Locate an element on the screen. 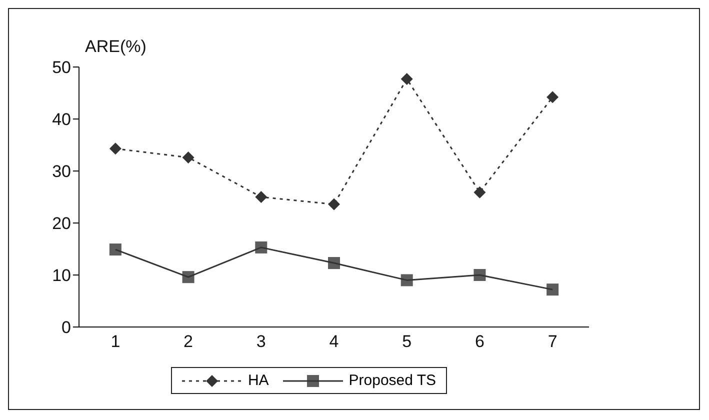 The image size is (709, 420). y-axis-title: ARE(%) is located at coordinates (115, 47).